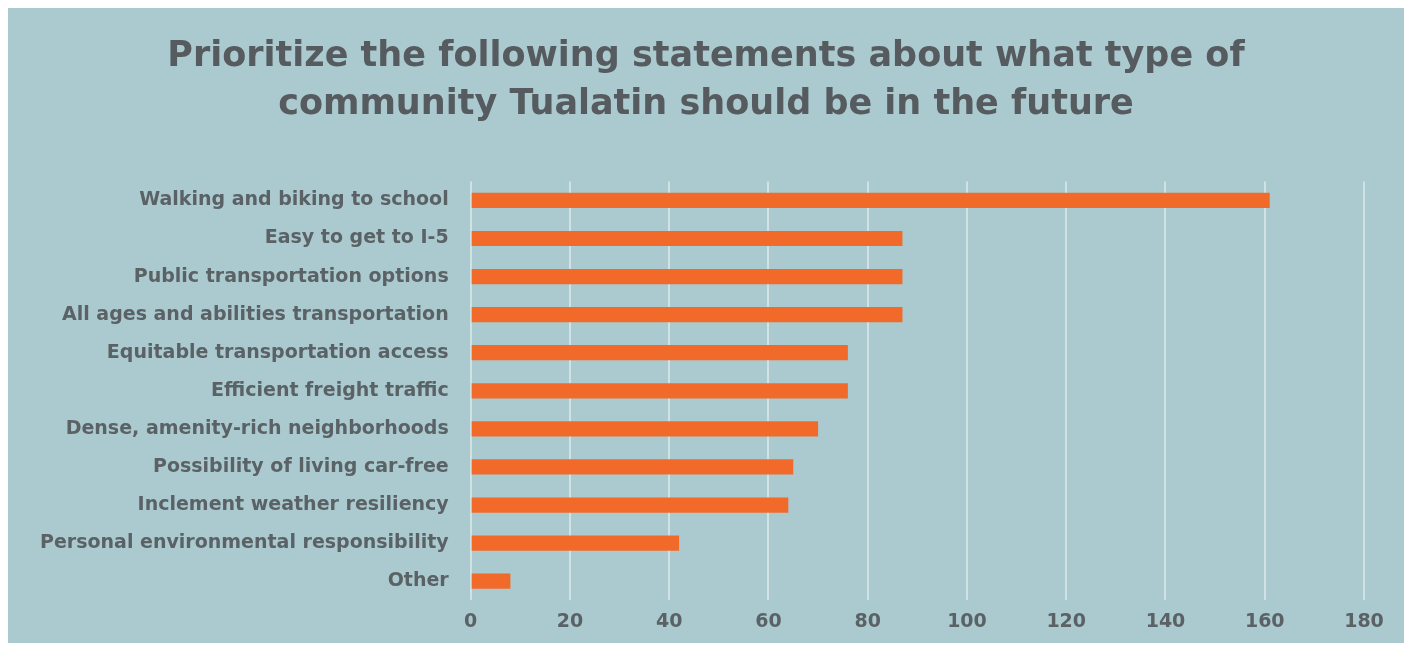 This screenshot has height=651, width=1412. Describe the element at coordinates (471, 619) in the screenshot. I see `x-tick-label: 0` at that location.